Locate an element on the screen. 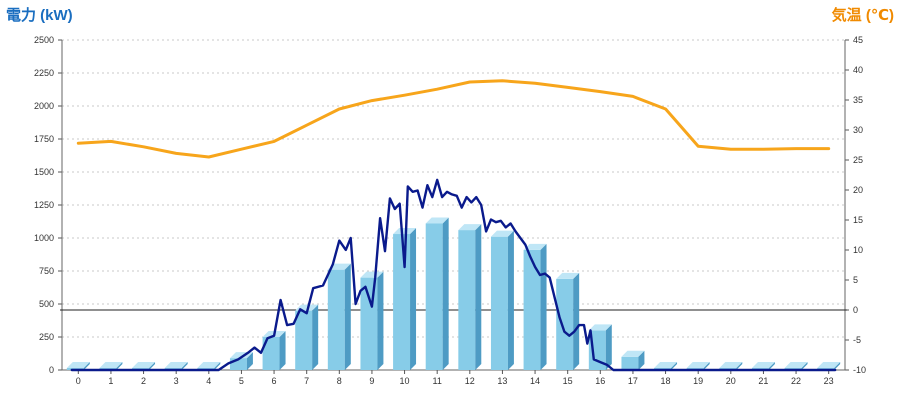 The height and width of the screenshot is (405, 900). x-tick-label: 1 is located at coordinates (110, 381).